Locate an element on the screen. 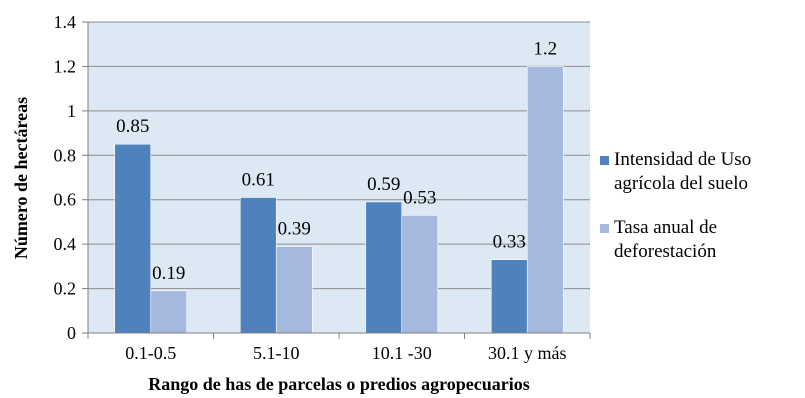 The height and width of the screenshot is (398, 805). legend-label: agrícola del suelo is located at coordinates (681, 183).